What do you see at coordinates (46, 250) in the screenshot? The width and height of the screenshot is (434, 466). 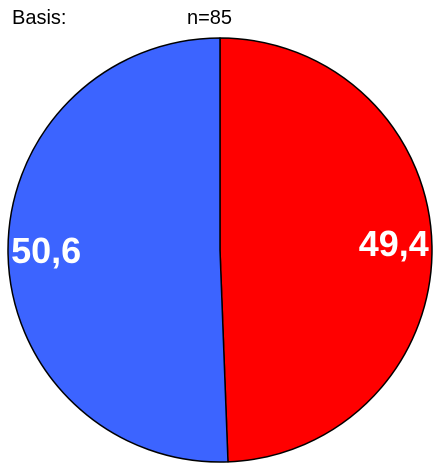 I see `pie-slice-label-2: 50,6` at bounding box center [46, 250].